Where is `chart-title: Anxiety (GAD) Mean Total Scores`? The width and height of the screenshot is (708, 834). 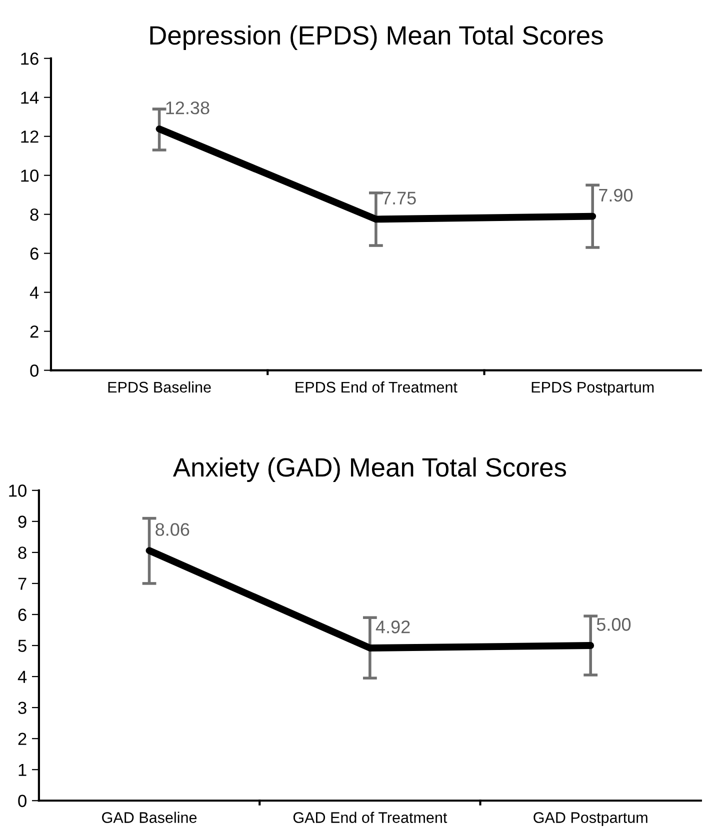
chart-title: Anxiety (GAD) Mean Total Scores is located at coordinates (369, 469).